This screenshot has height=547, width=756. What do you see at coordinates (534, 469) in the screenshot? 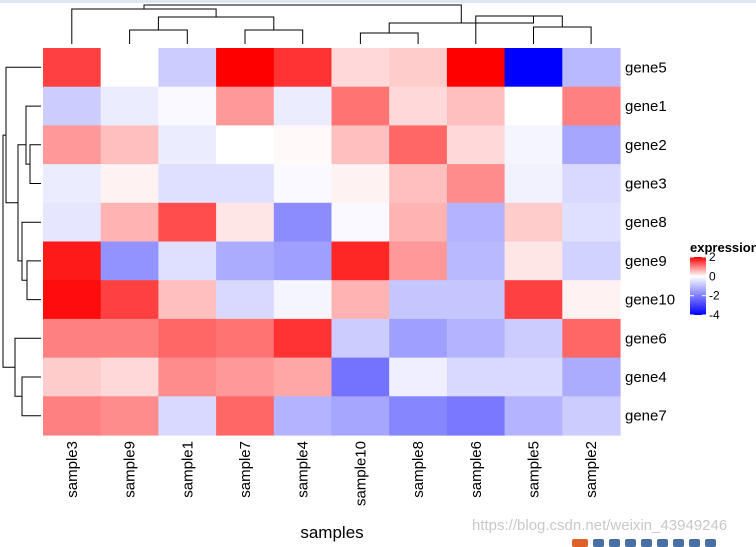
I see `column-label: sample5` at bounding box center [534, 469].